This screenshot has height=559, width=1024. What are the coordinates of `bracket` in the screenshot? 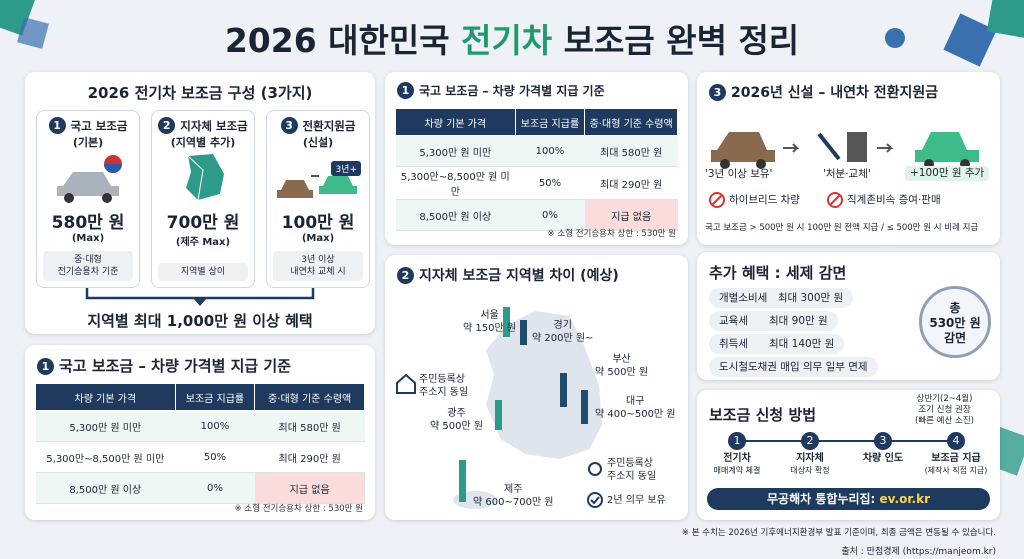 It's located at (200, 297).